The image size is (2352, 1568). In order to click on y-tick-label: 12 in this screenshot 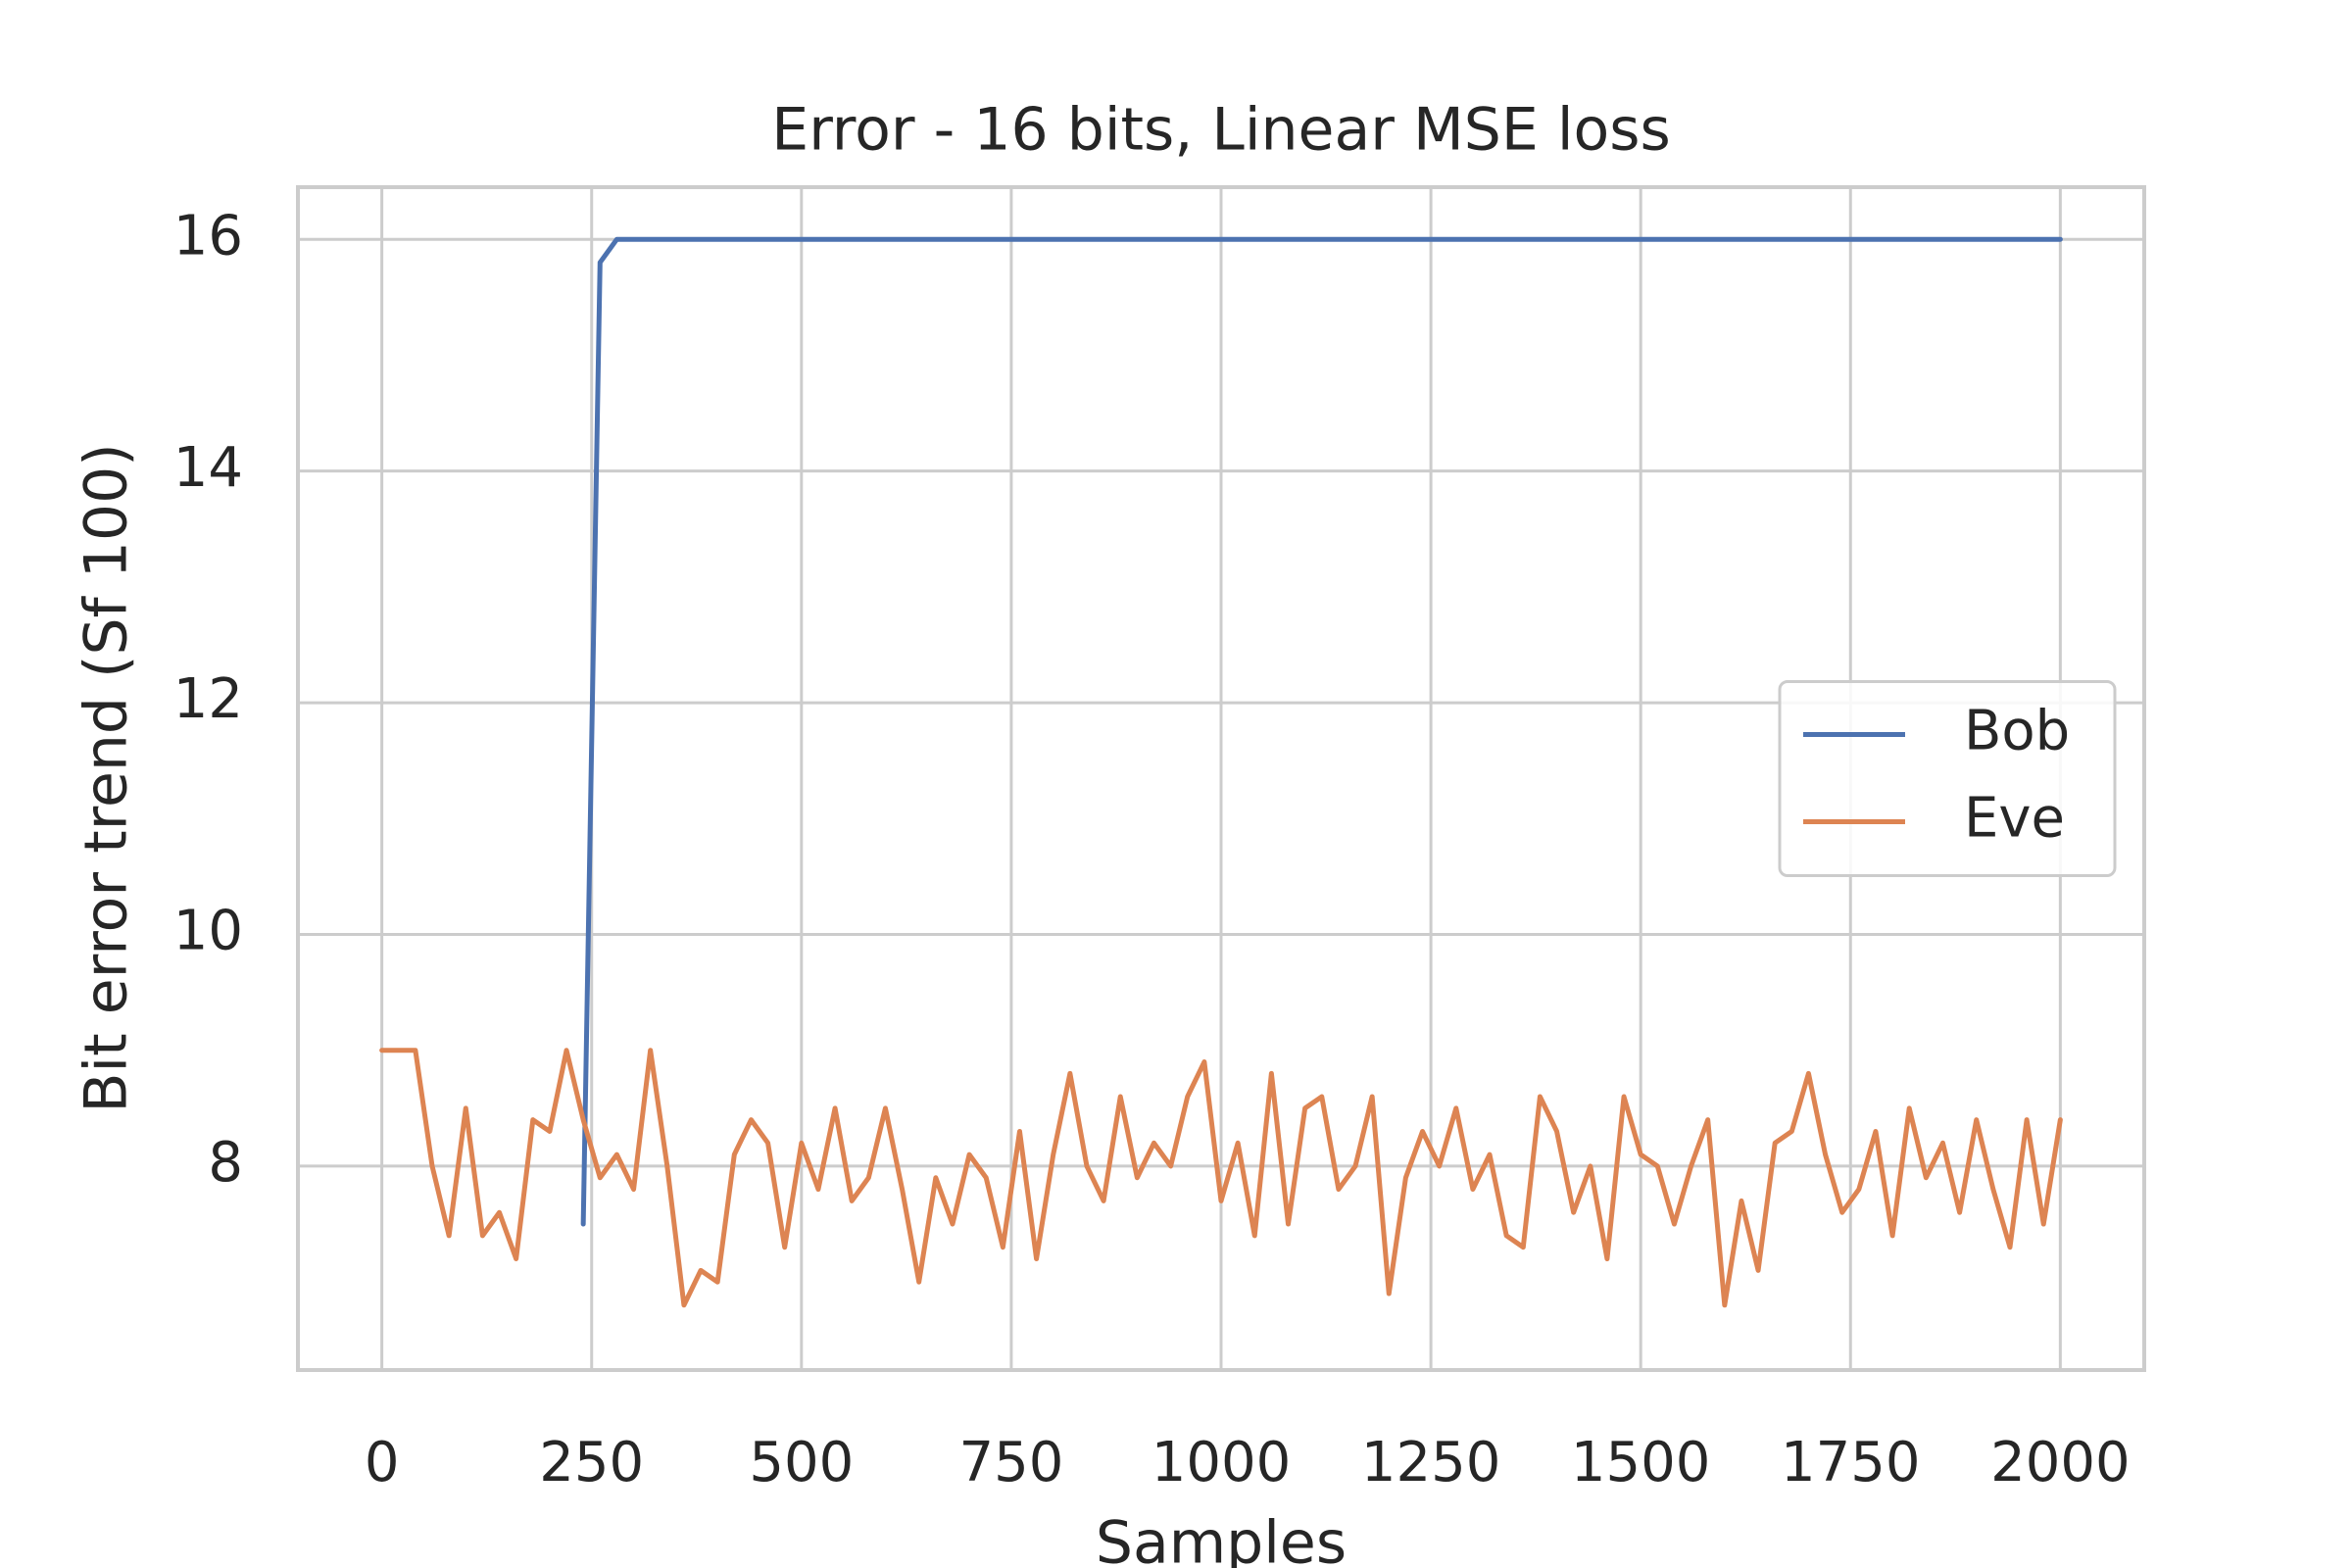, I will do `click(208, 699)`.